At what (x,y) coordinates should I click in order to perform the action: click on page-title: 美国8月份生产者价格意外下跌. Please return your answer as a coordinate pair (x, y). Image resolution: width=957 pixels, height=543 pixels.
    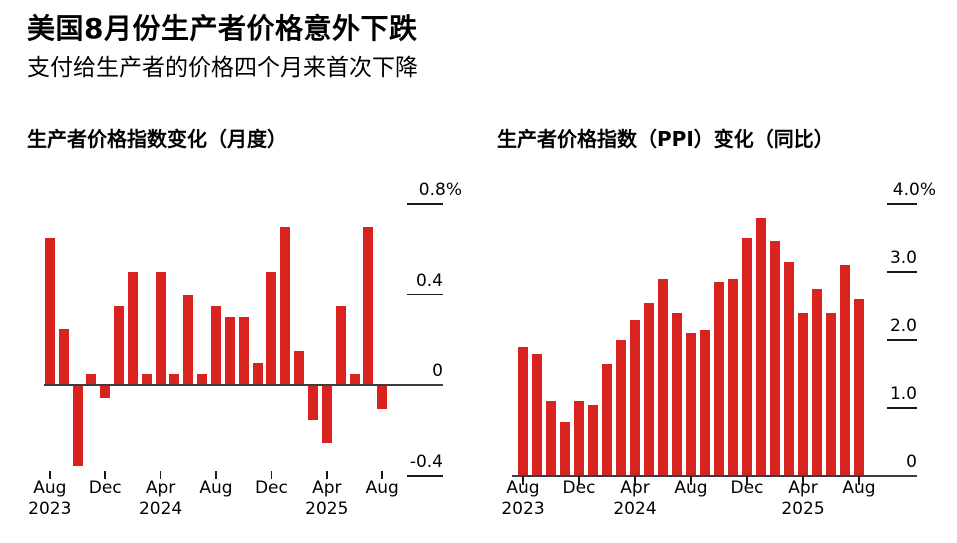
    Looking at the image, I should click on (222, 28).